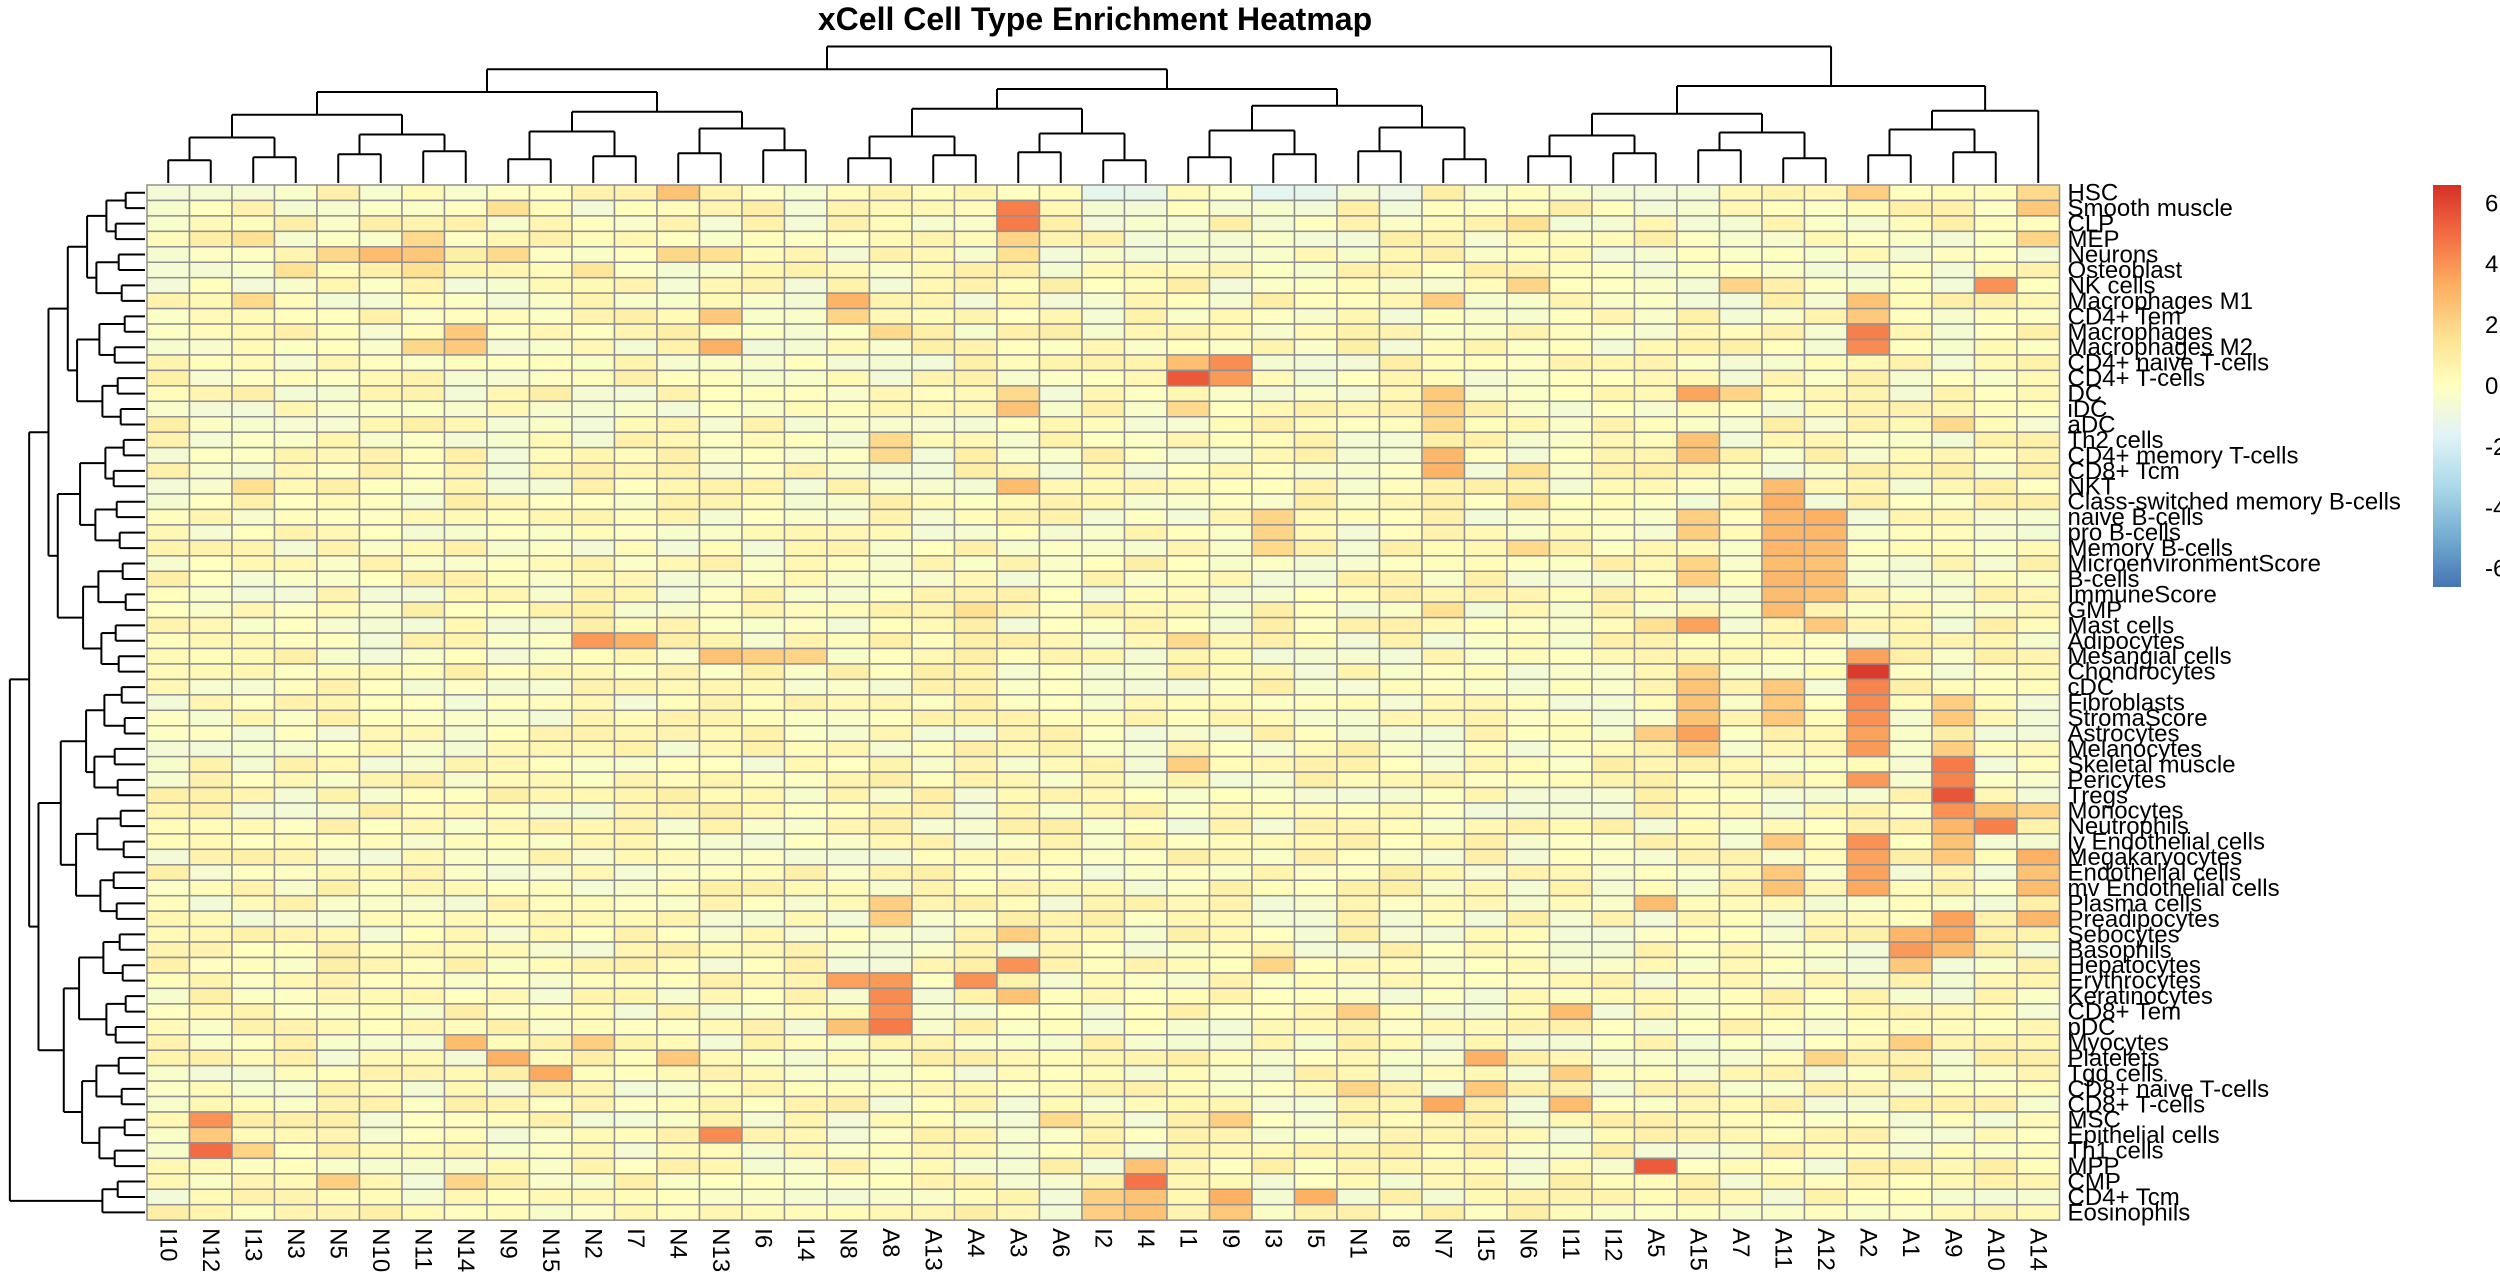 This screenshot has height=1284, width=2500. What do you see at coordinates (2137, 378) in the screenshot?
I see `row-label: CD4+ T-cells` at bounding box center [2137, 378].